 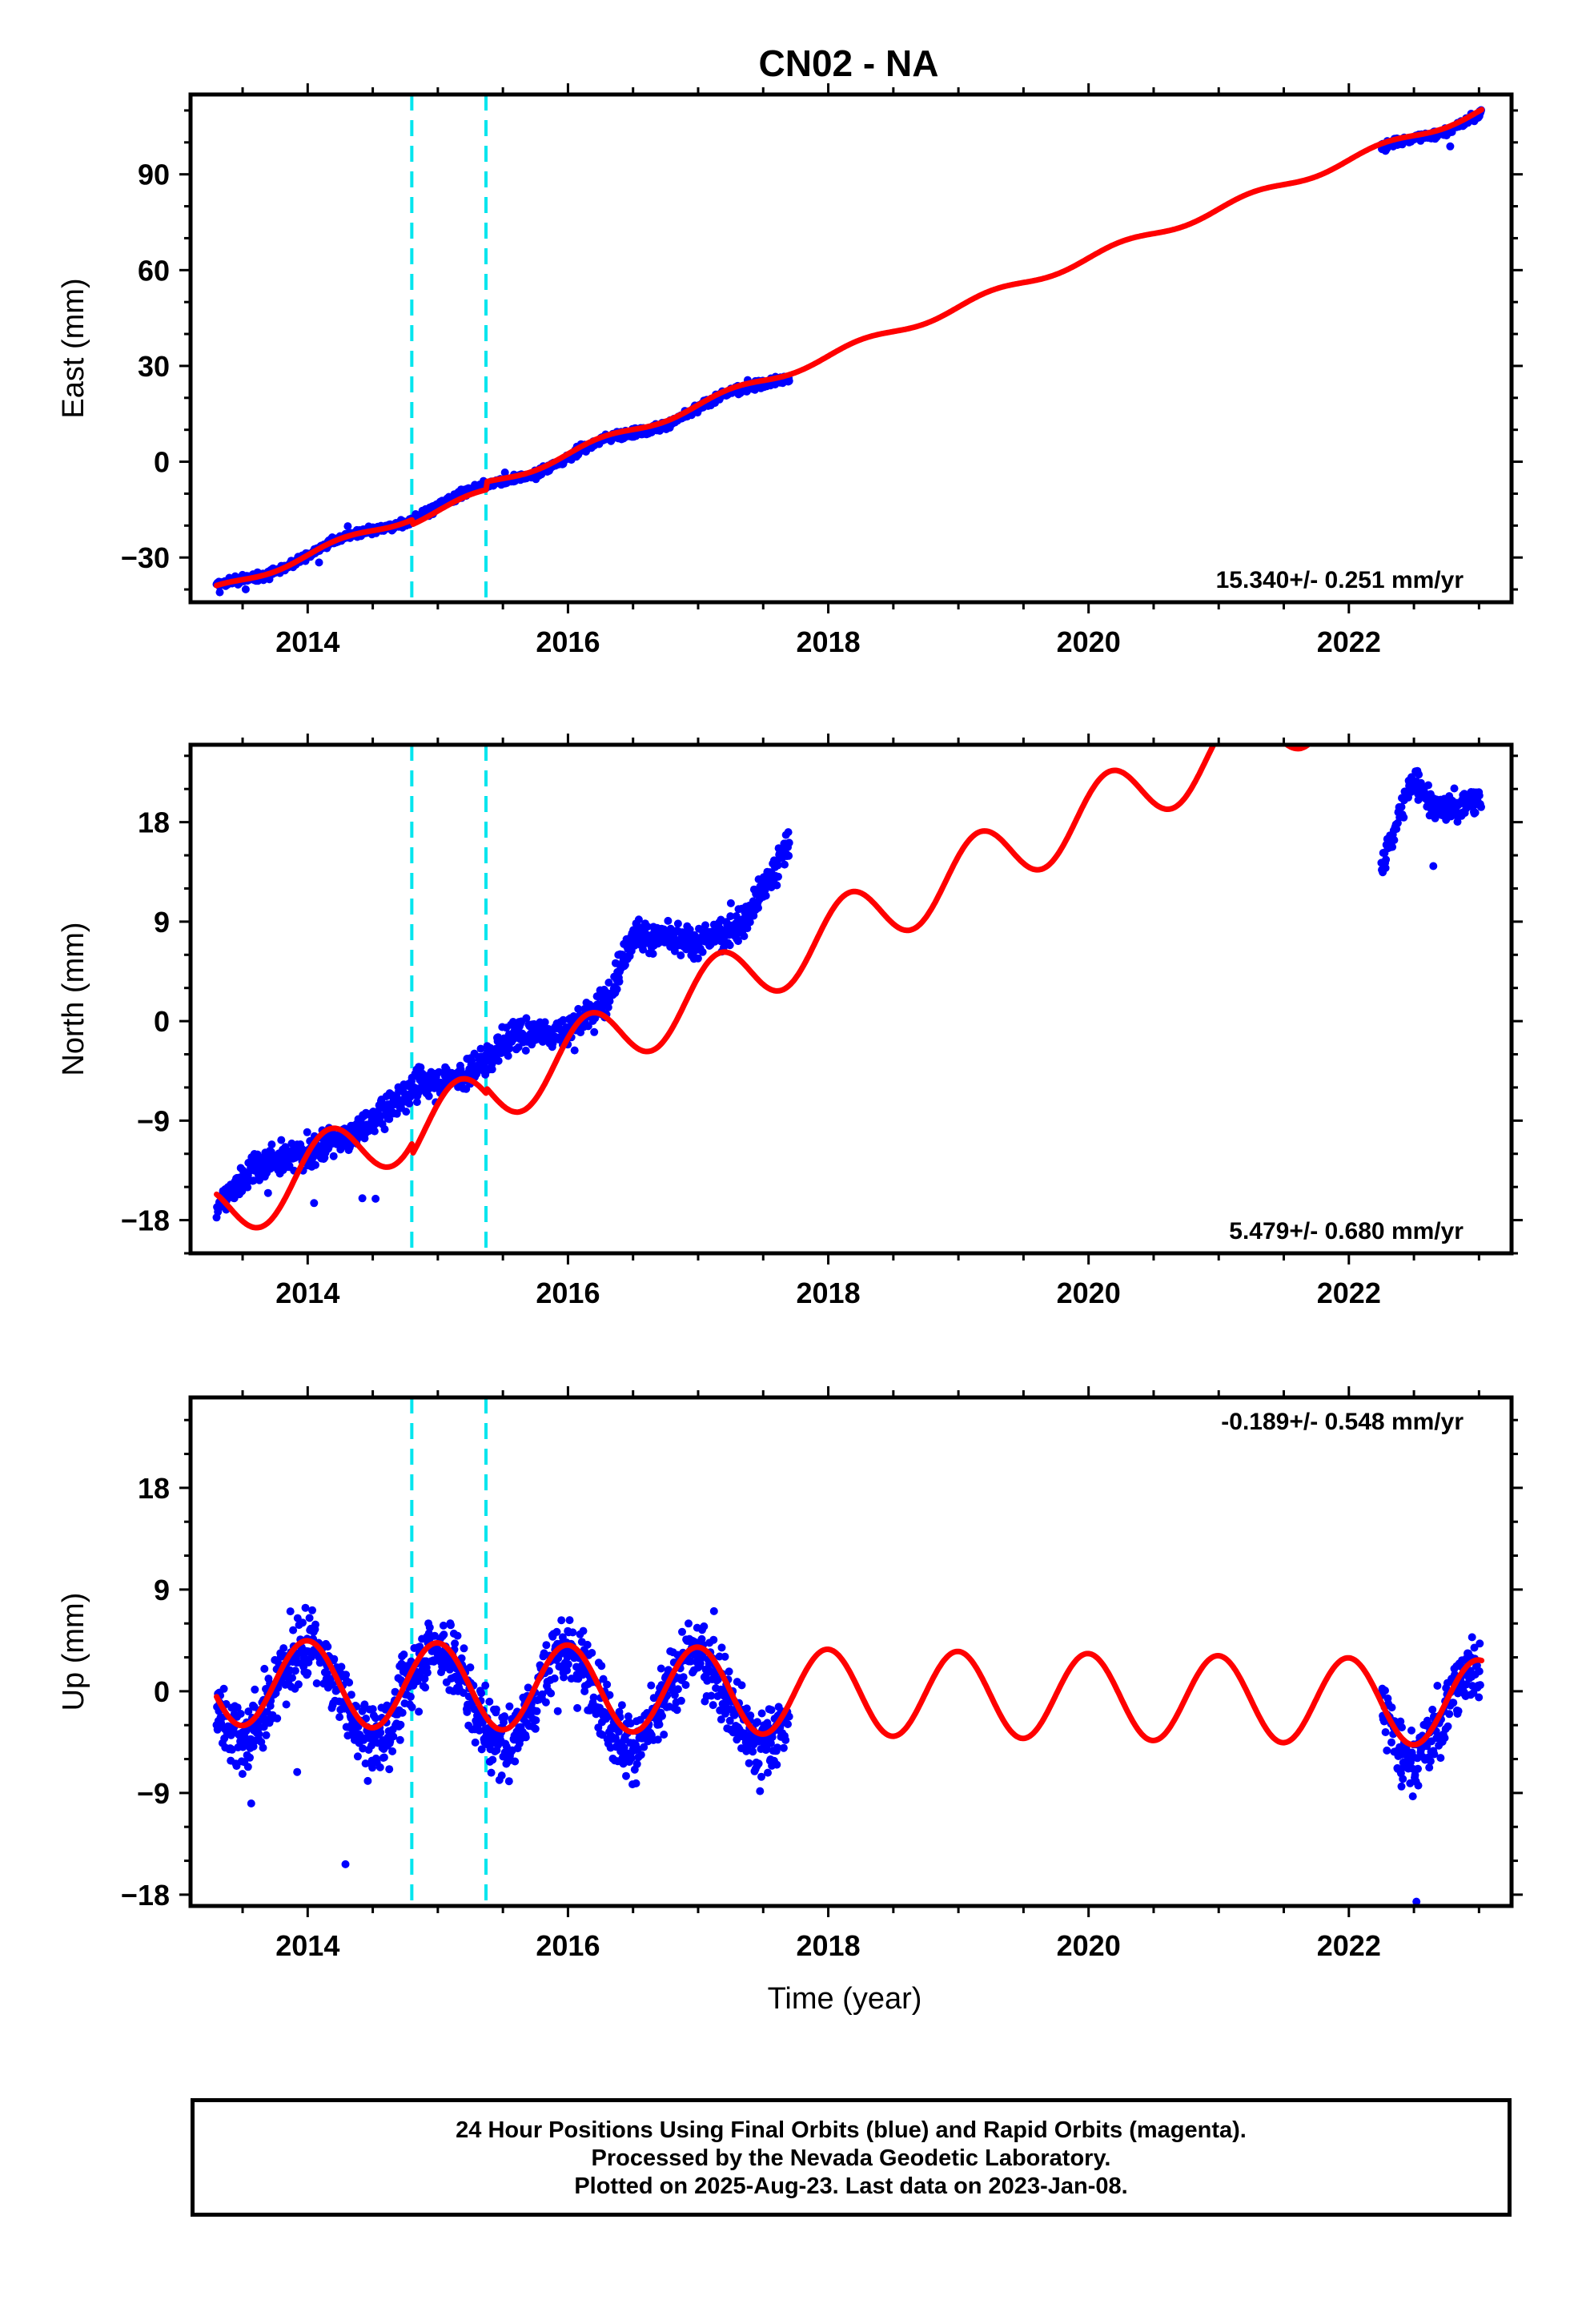 What do you see at coordinates (307, 1945) in the screenshot?
I see `up-x-tick-label: 2014` at bounding box center [307, 1945].